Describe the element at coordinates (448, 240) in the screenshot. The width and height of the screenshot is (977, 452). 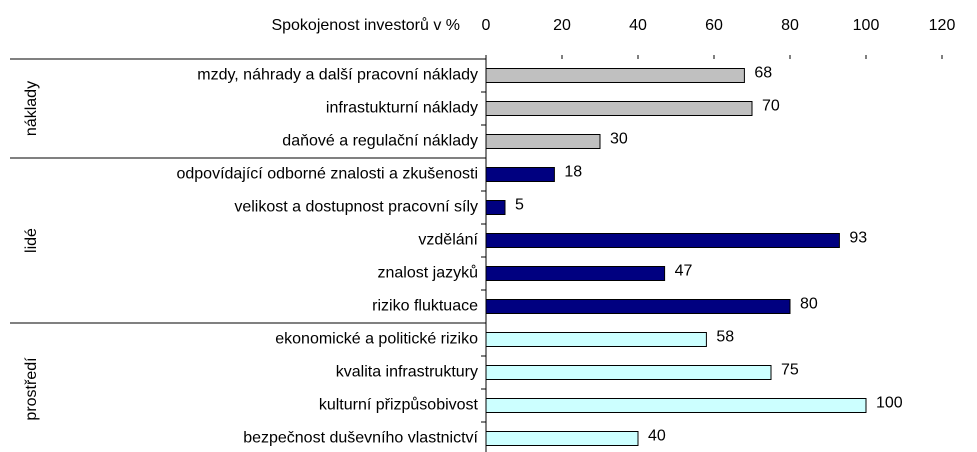
I see `y-tick-label: vzdělání` at that location.